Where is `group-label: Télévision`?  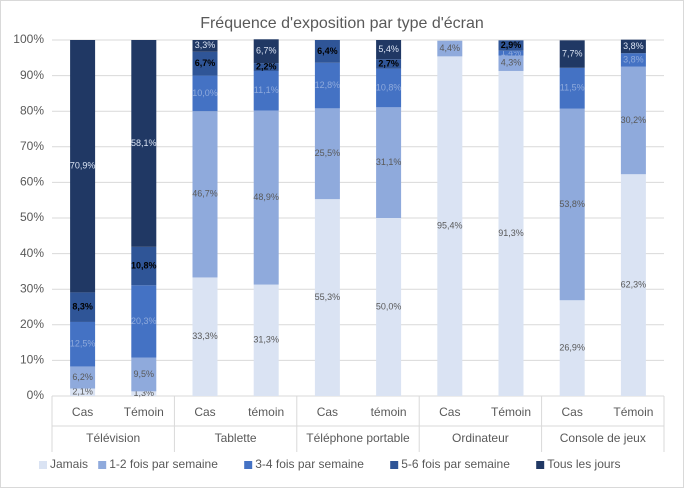
group-label: Télévision is located at coordinates (113, 438).